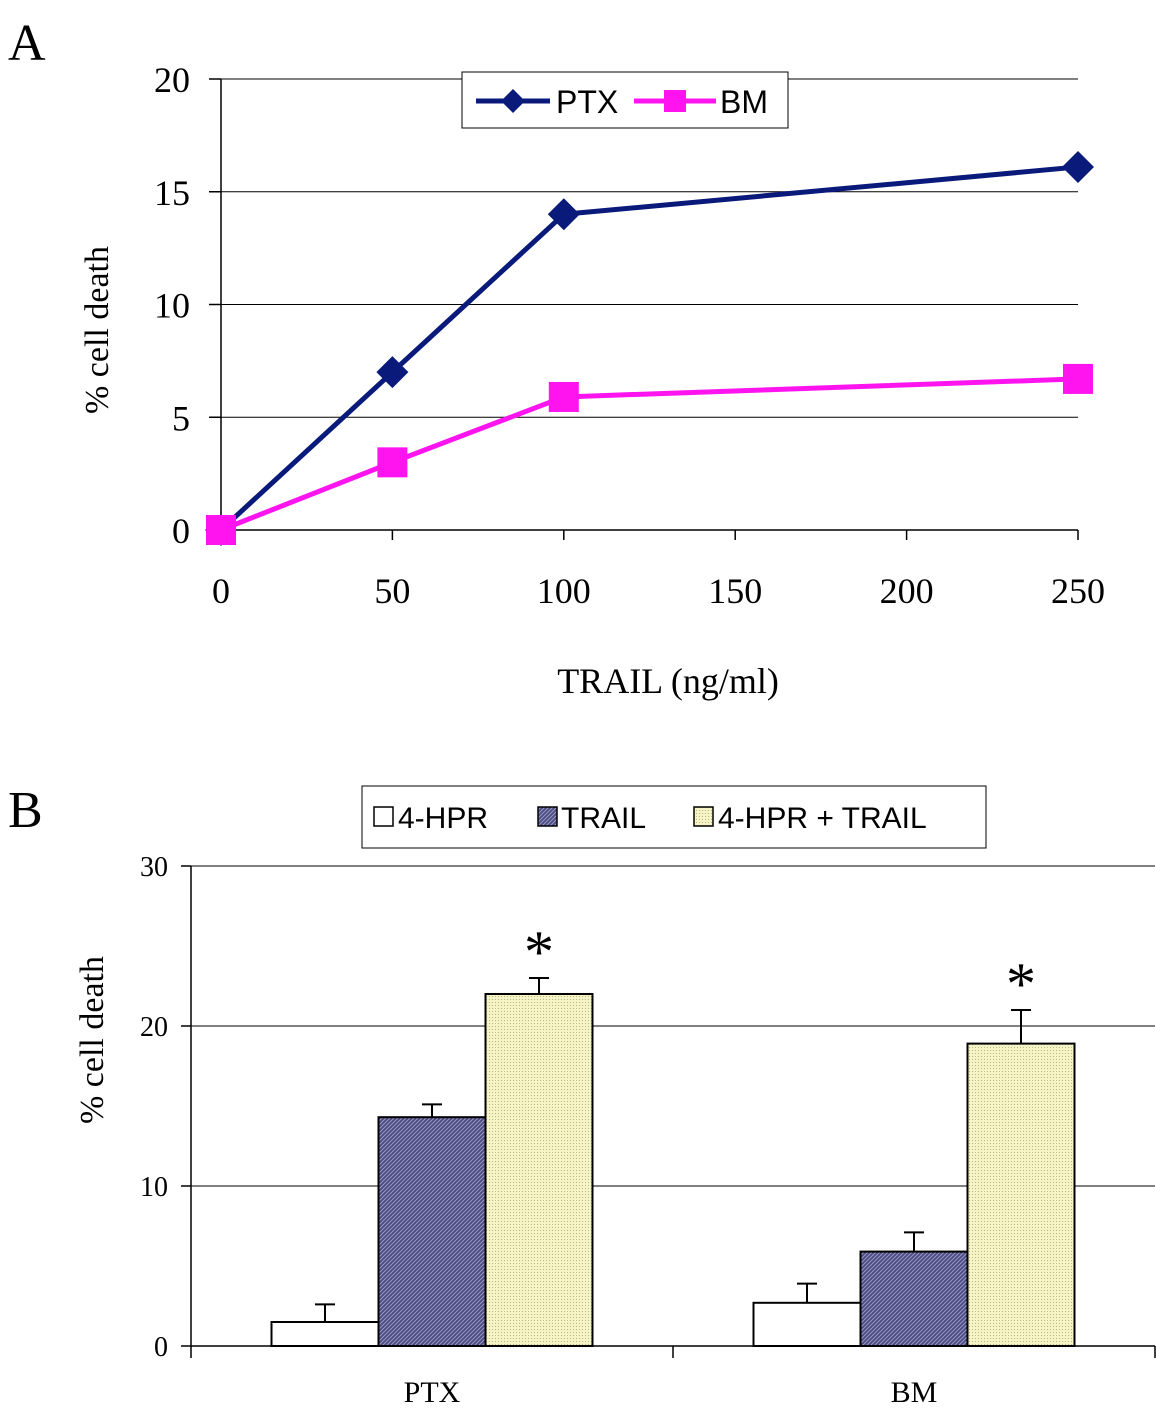  What do you see at coordinates (735, 591) in the screenshot?
I see `panel-a-x-tick-label: 150` at bounding box center [735, 591].